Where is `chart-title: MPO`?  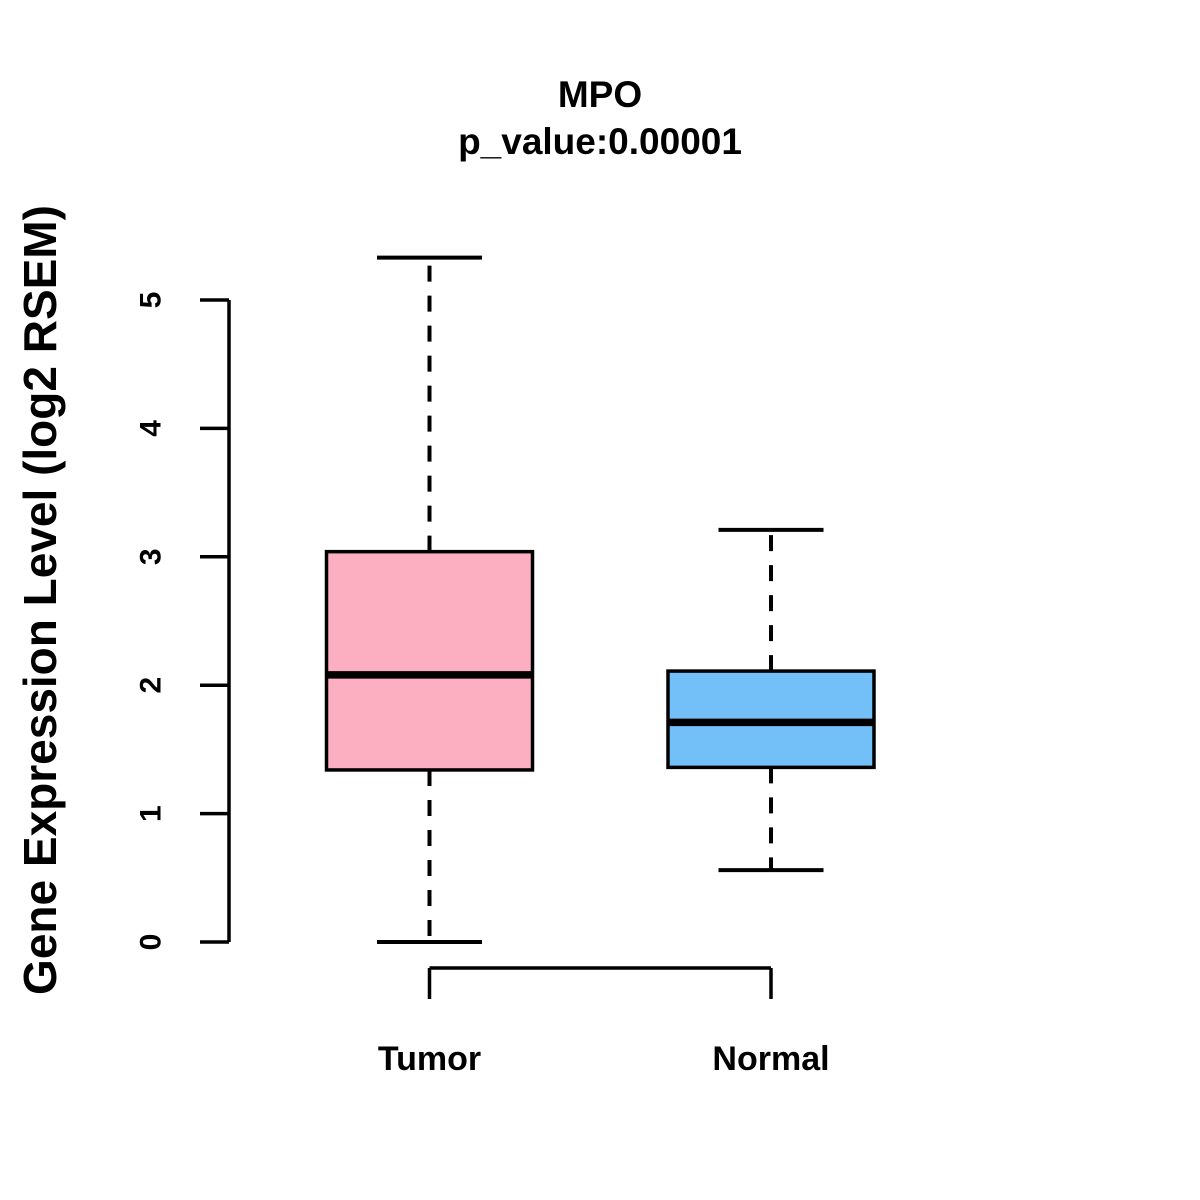 chart-title: MPO is located at coordinates (600, 94).